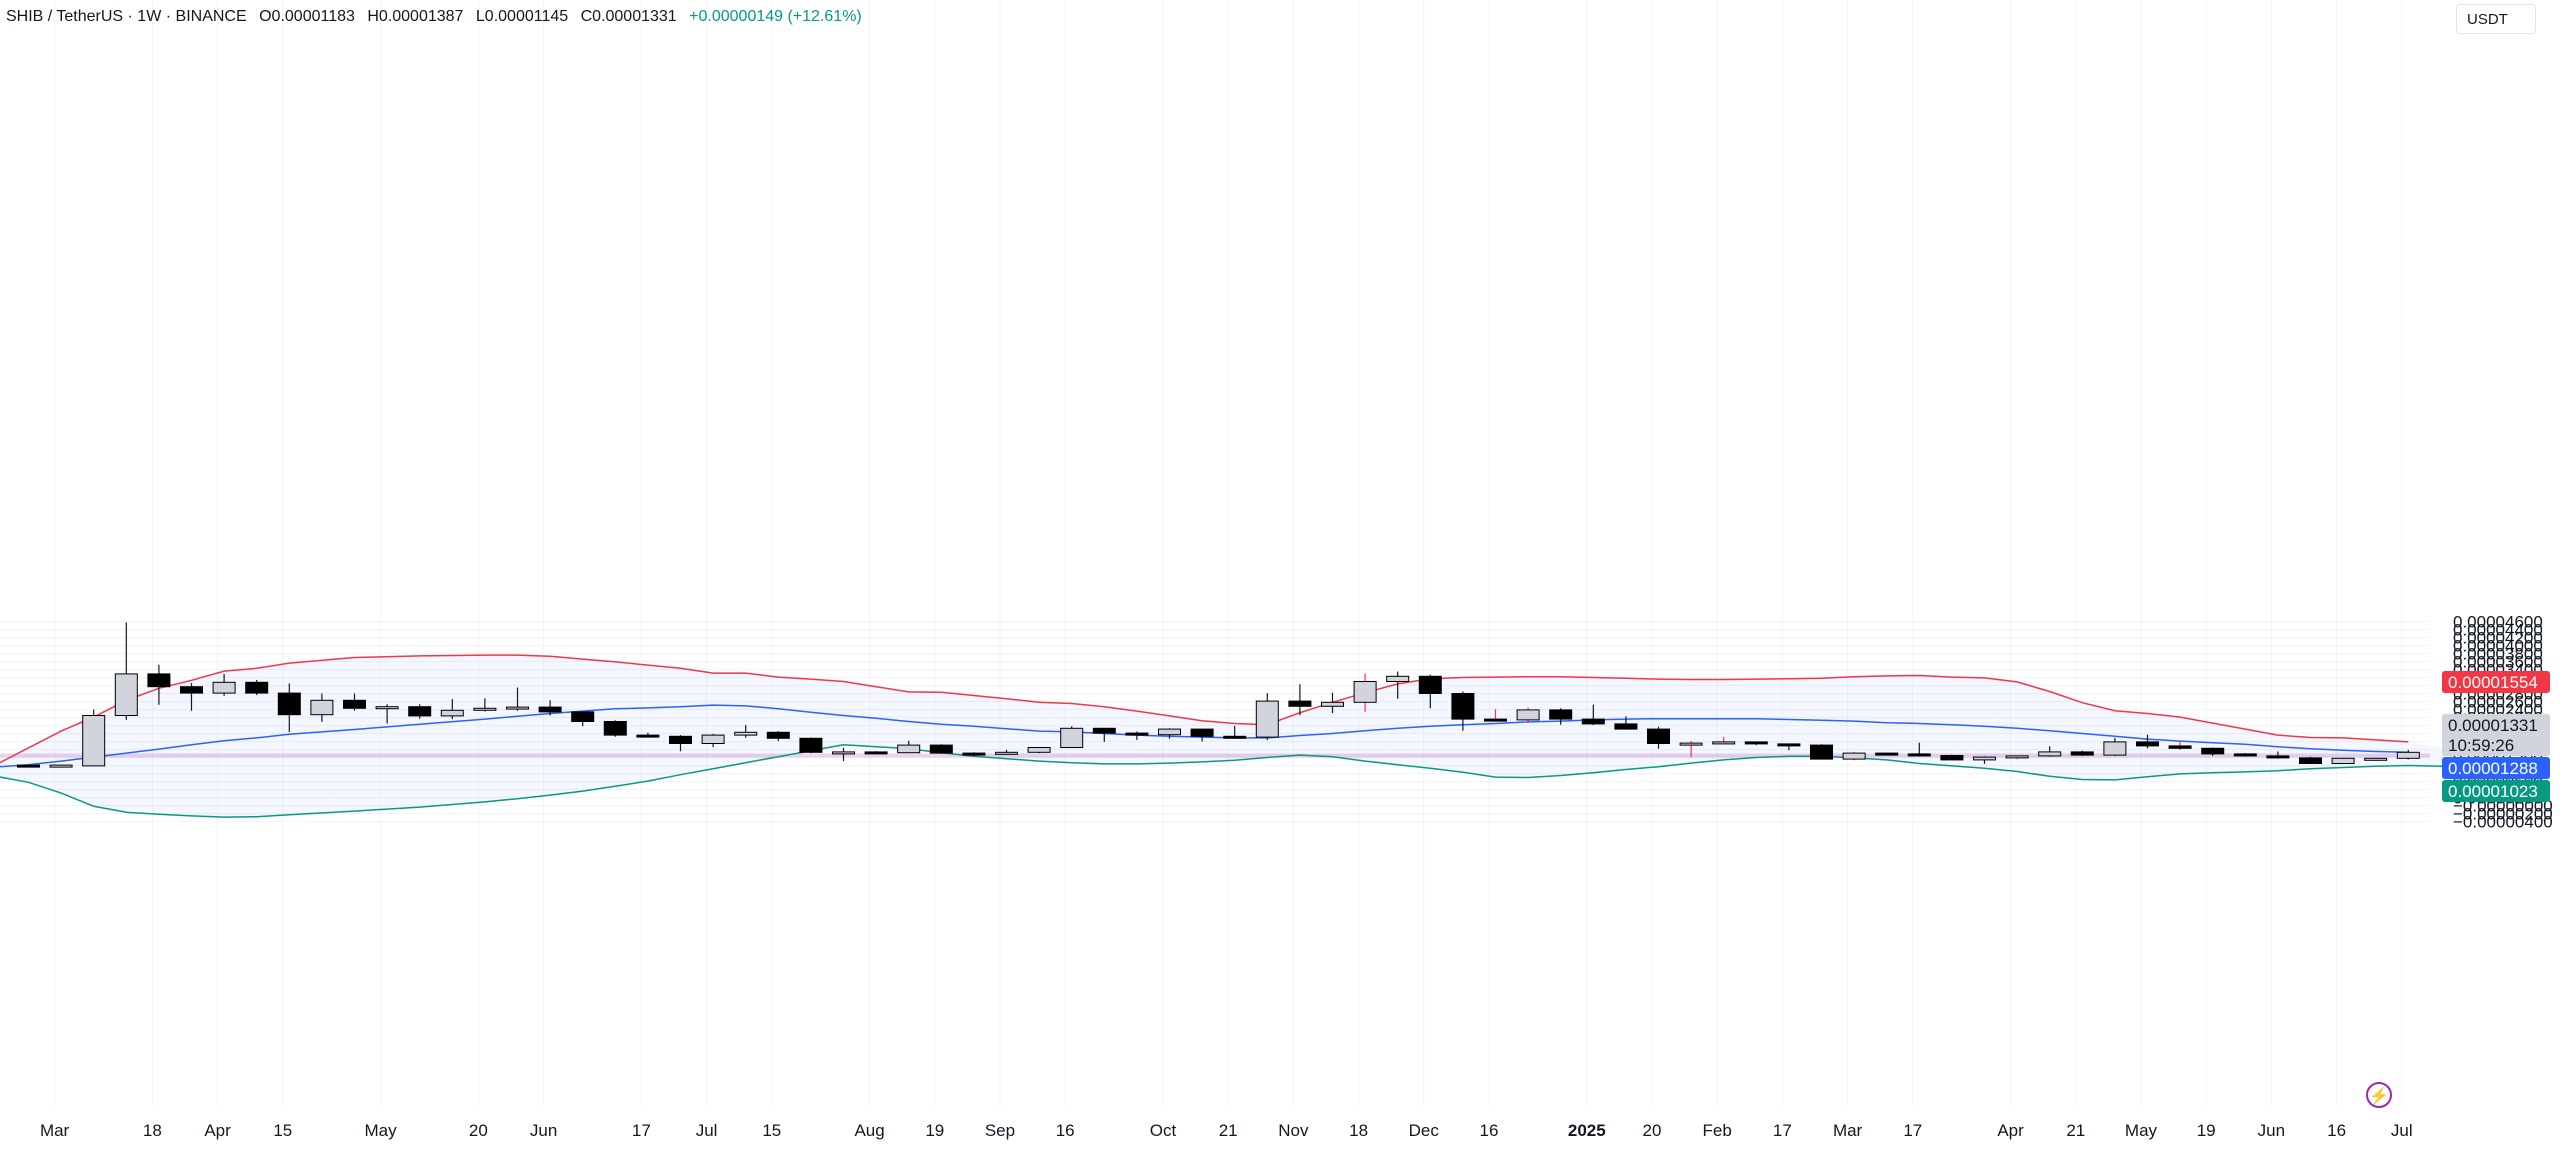 The height and width of the screenshot is (1150, 2560). I want to click on currency-selector: USDT, so click(2496, 19).